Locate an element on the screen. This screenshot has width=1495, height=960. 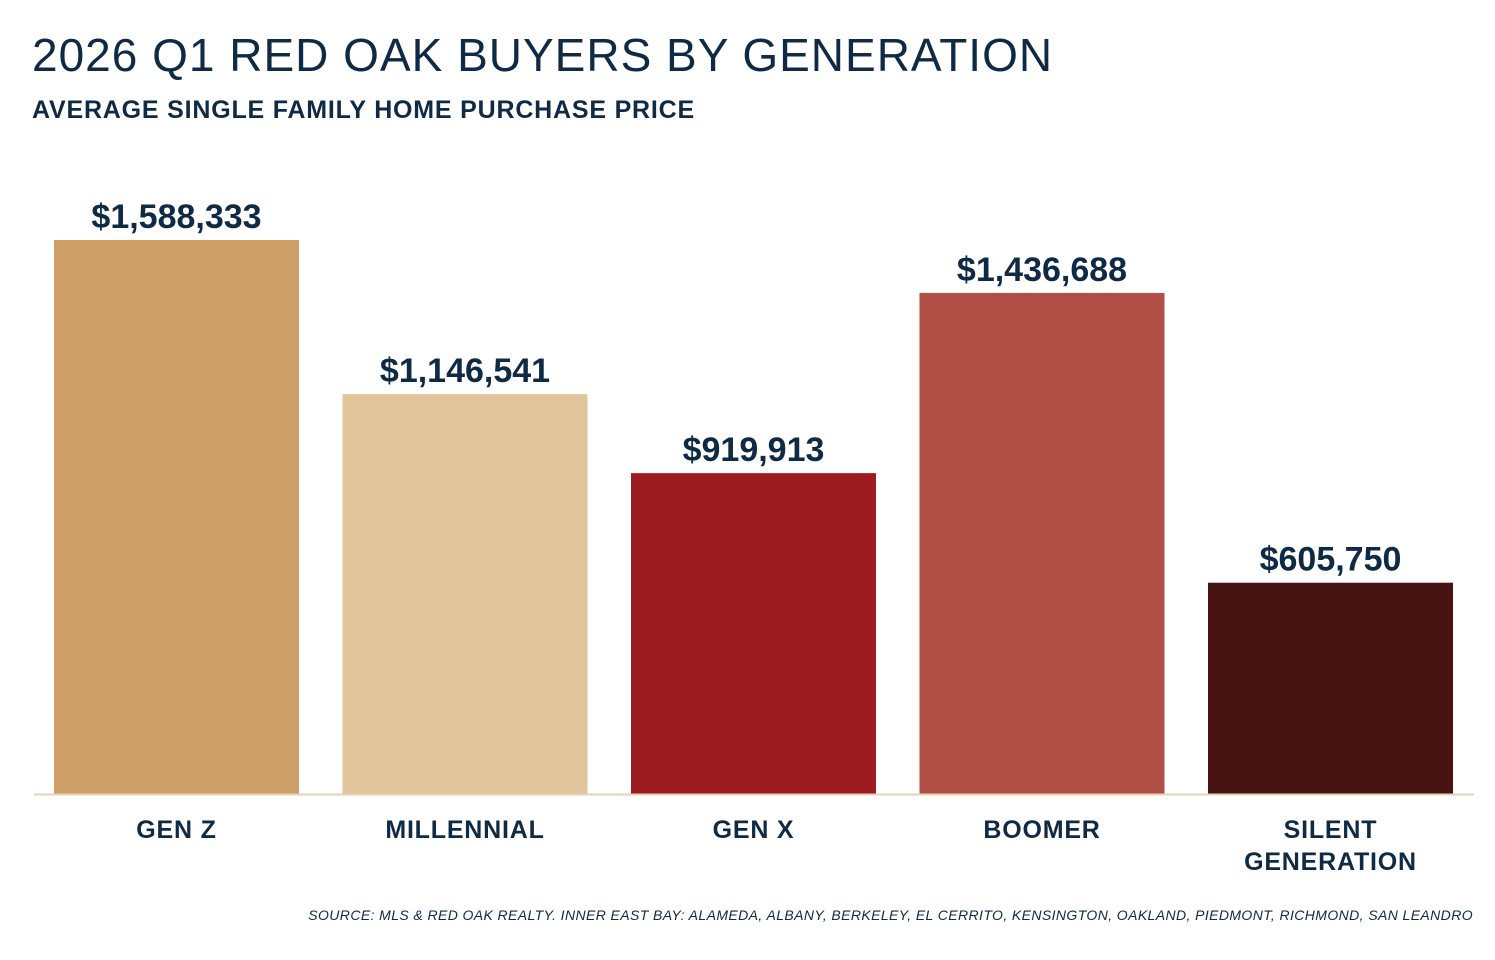
bar-boomer is located at coordinates (1042, 543).